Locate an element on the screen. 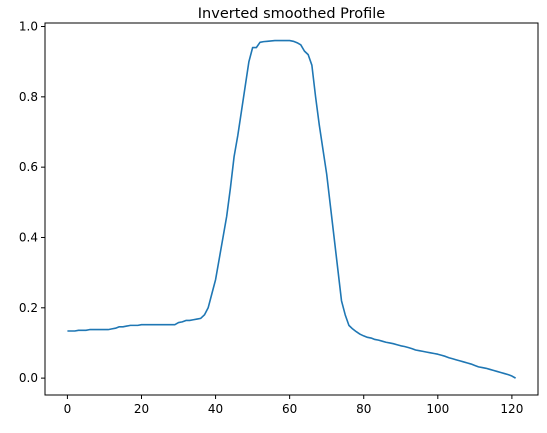 The width and height of the screenshot is (547, 433). x-tick-label: 40 is located at coordinates (215, 409).